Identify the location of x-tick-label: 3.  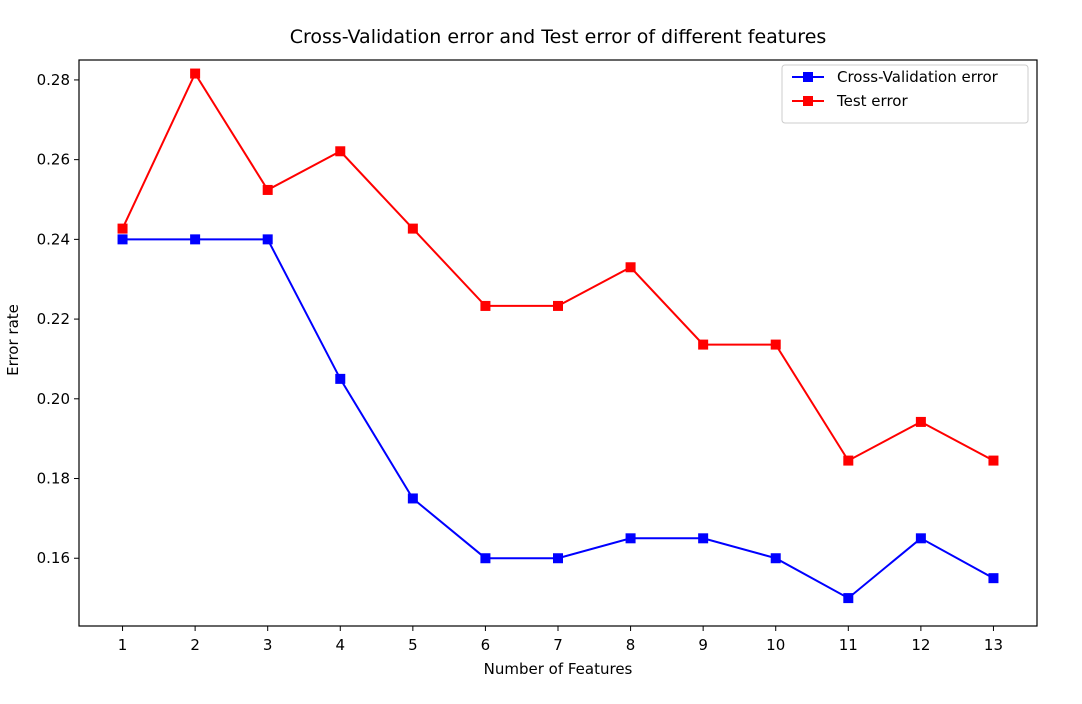
(268, 645).